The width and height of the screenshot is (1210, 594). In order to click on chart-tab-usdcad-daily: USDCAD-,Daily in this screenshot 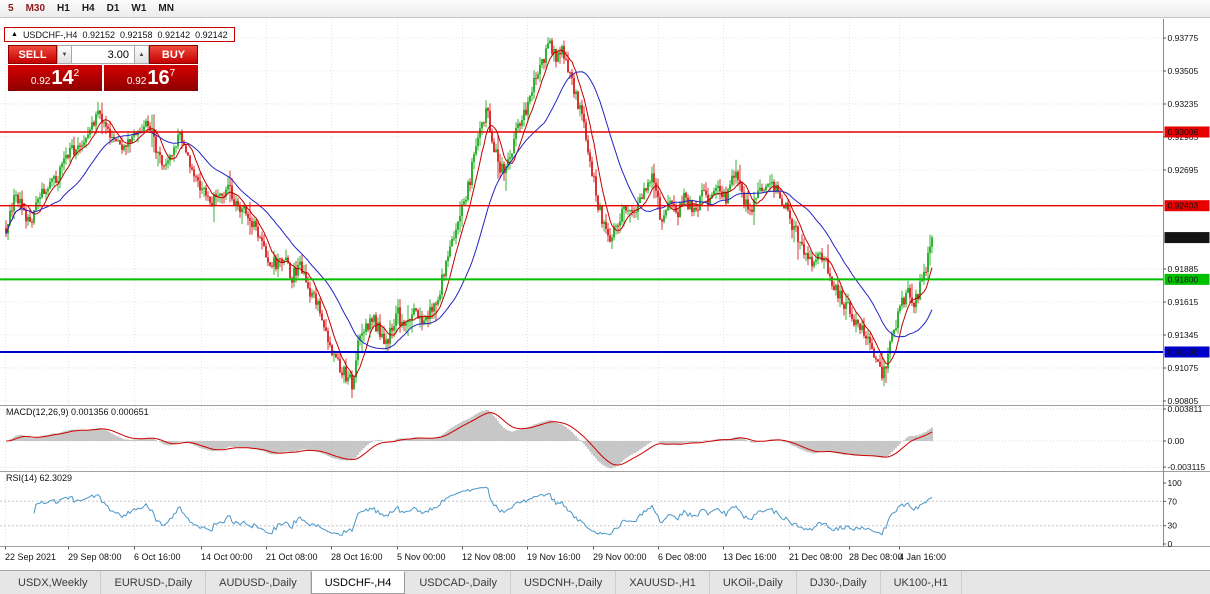, I will do `click(458, 582)`.